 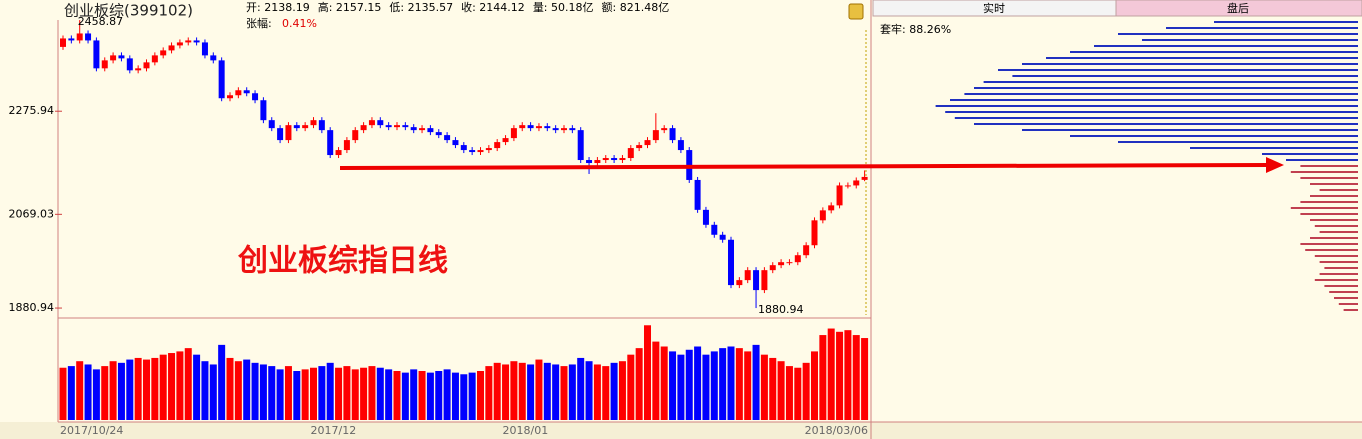 What do you see at coordinates (856, 11) in the screenshot?
I see `lock-icon` at bounding box center [856, 11].